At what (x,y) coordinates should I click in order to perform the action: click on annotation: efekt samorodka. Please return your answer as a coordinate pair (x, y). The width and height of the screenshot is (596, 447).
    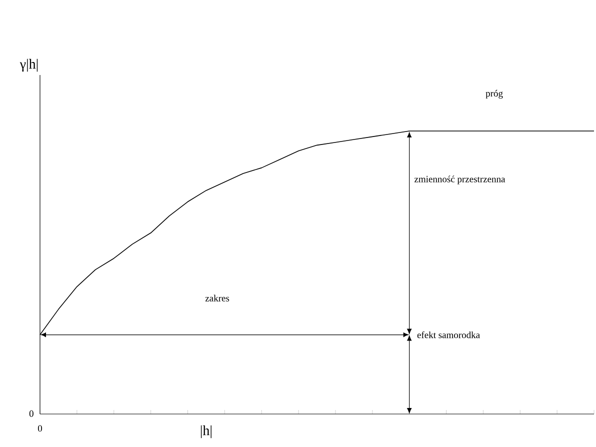
    Looking at the image, I should click on (448, 334).